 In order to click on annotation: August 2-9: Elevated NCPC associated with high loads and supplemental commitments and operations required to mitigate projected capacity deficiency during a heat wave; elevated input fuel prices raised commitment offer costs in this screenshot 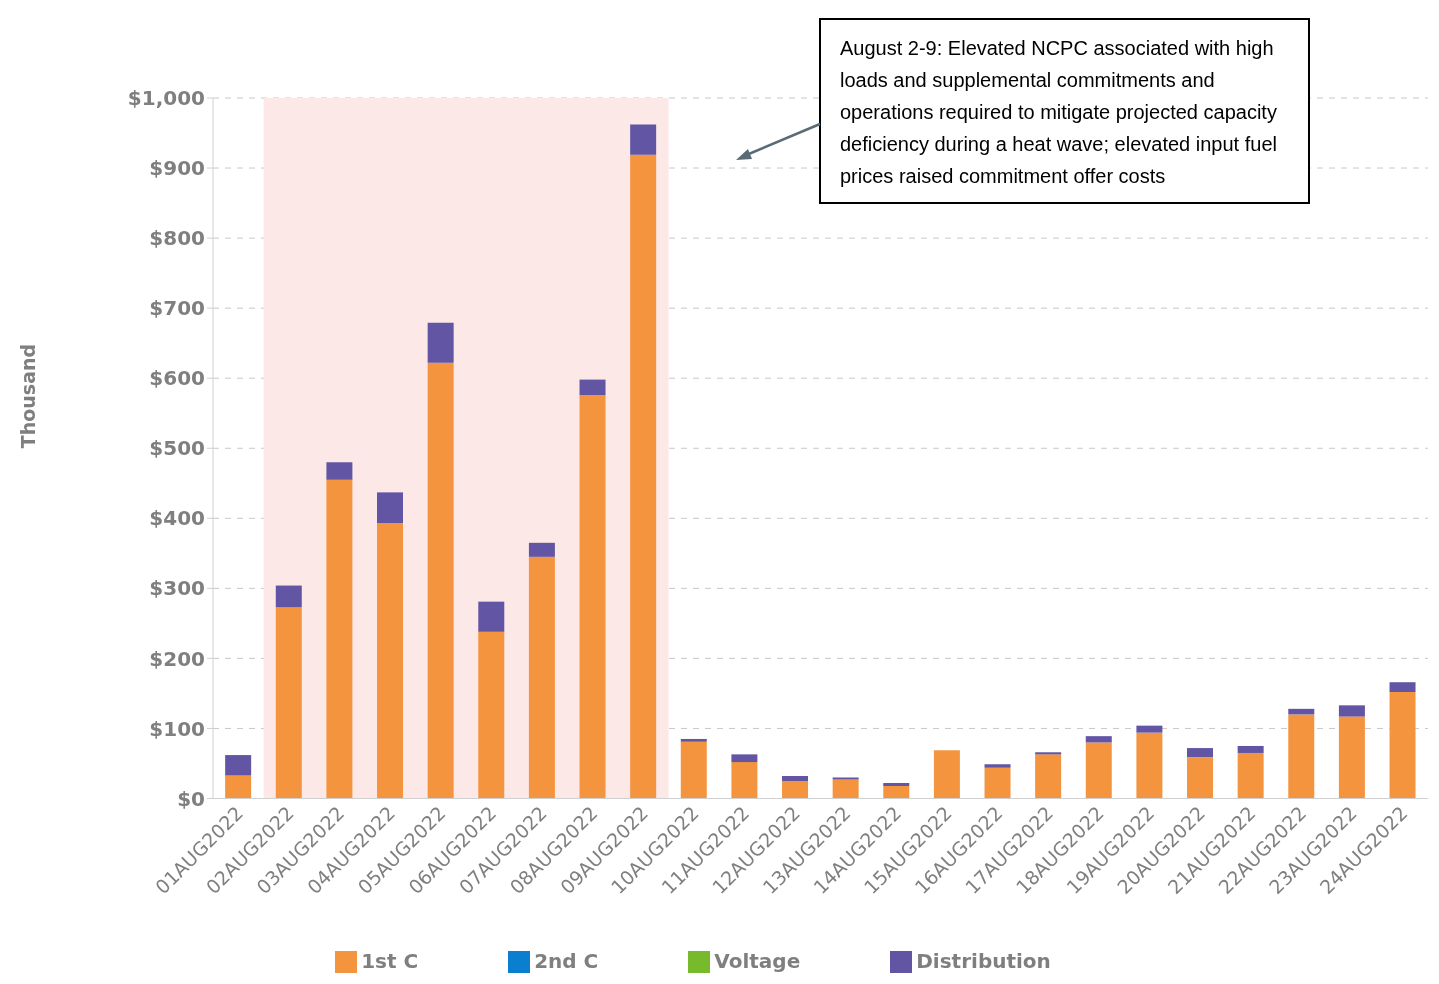, I will do `click(1064, 111)`.